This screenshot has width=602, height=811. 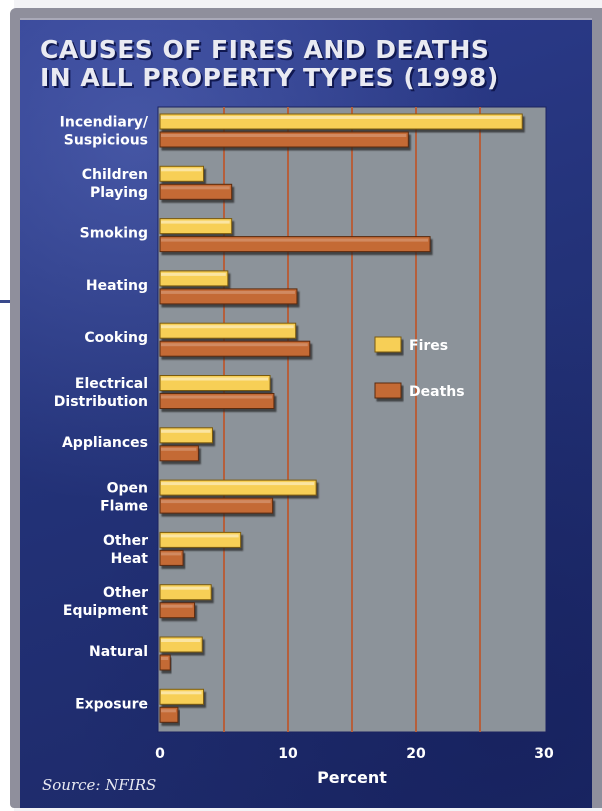 I want to click on legend-deaths-swatch, so click(x=388, y=390).